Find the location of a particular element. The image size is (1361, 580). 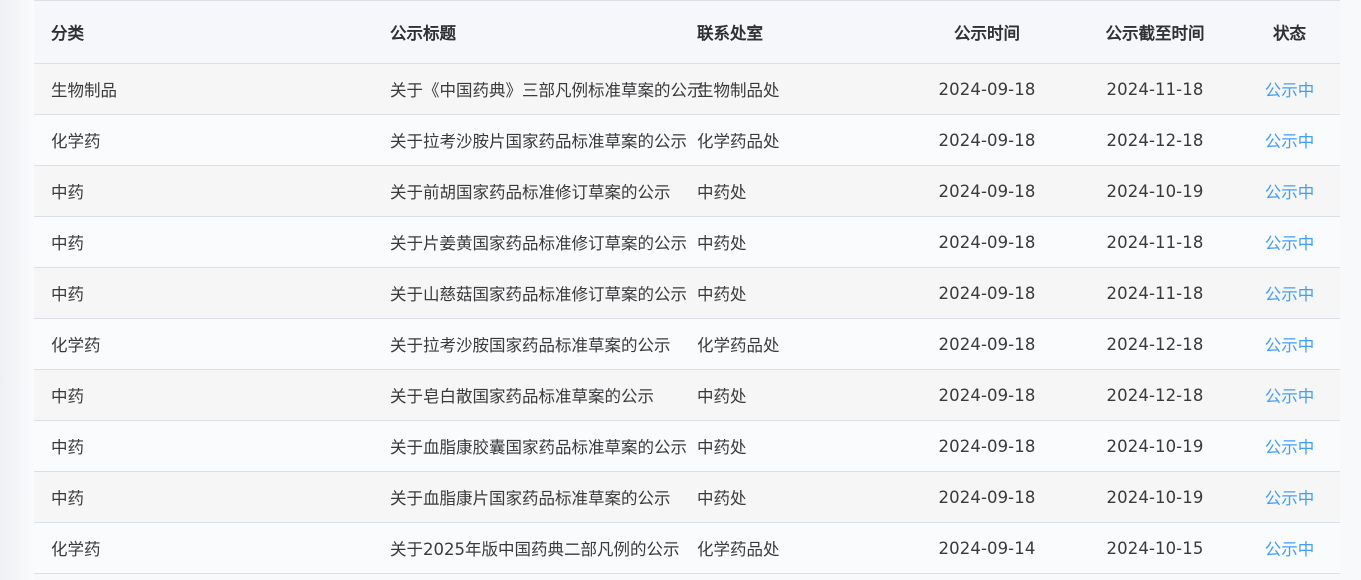

cell-title: 关于片姜黄国家药品标准修订草案的公示 is located at coordinates (444, 242).